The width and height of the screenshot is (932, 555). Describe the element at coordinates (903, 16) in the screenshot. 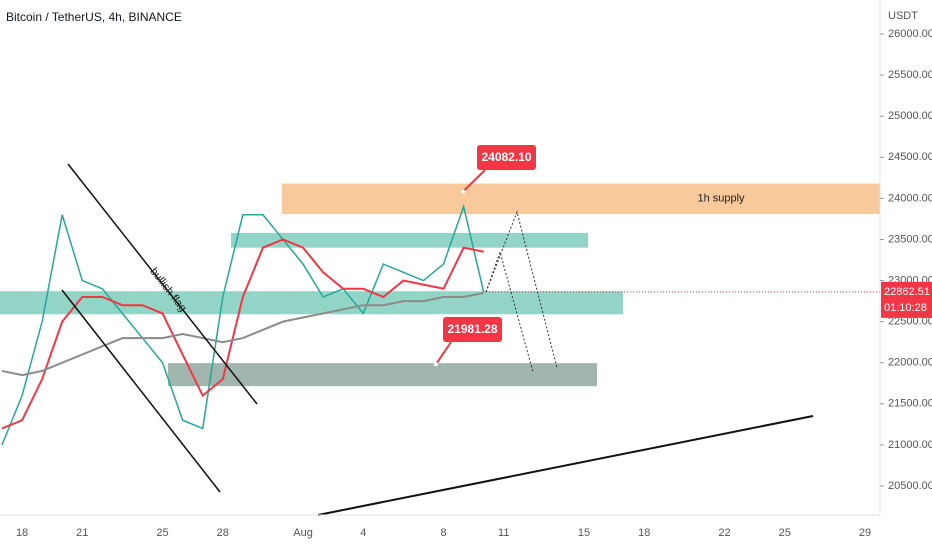

I see `axis-unit: USDT` at that location.